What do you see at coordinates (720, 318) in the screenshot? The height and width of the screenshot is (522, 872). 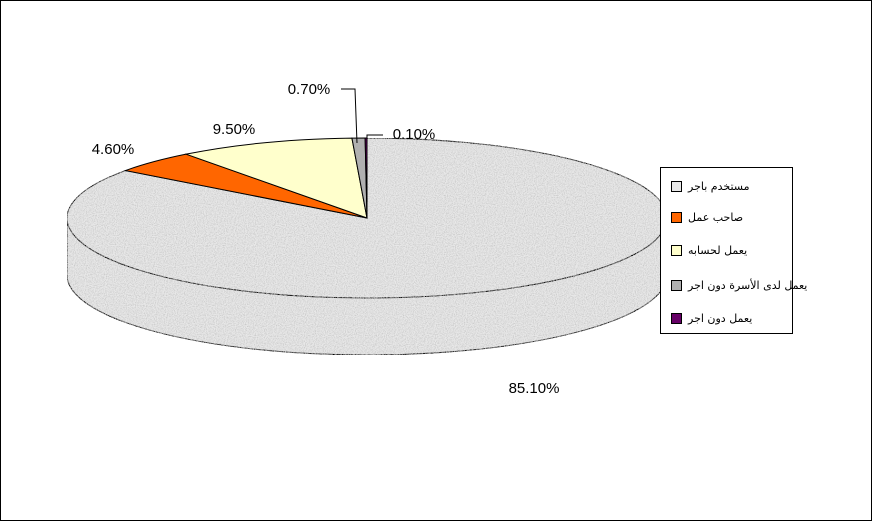 I see `legend-label: يعمل دون اجر` at bounding box center [720, 318].